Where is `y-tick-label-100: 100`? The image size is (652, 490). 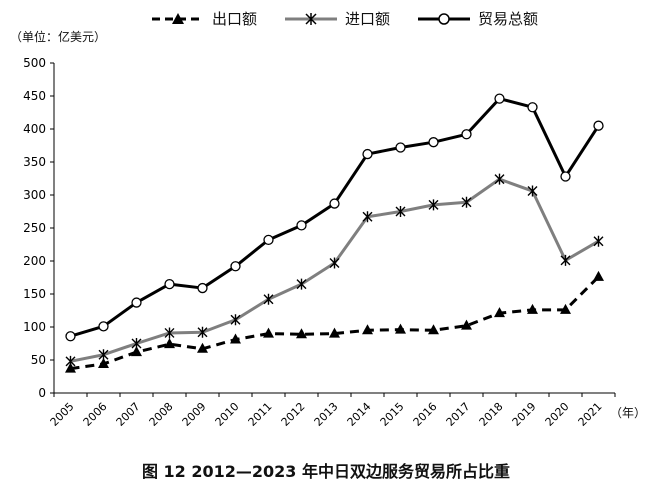 y-tick-label-100: 100 is located at coordinates (34, 327).